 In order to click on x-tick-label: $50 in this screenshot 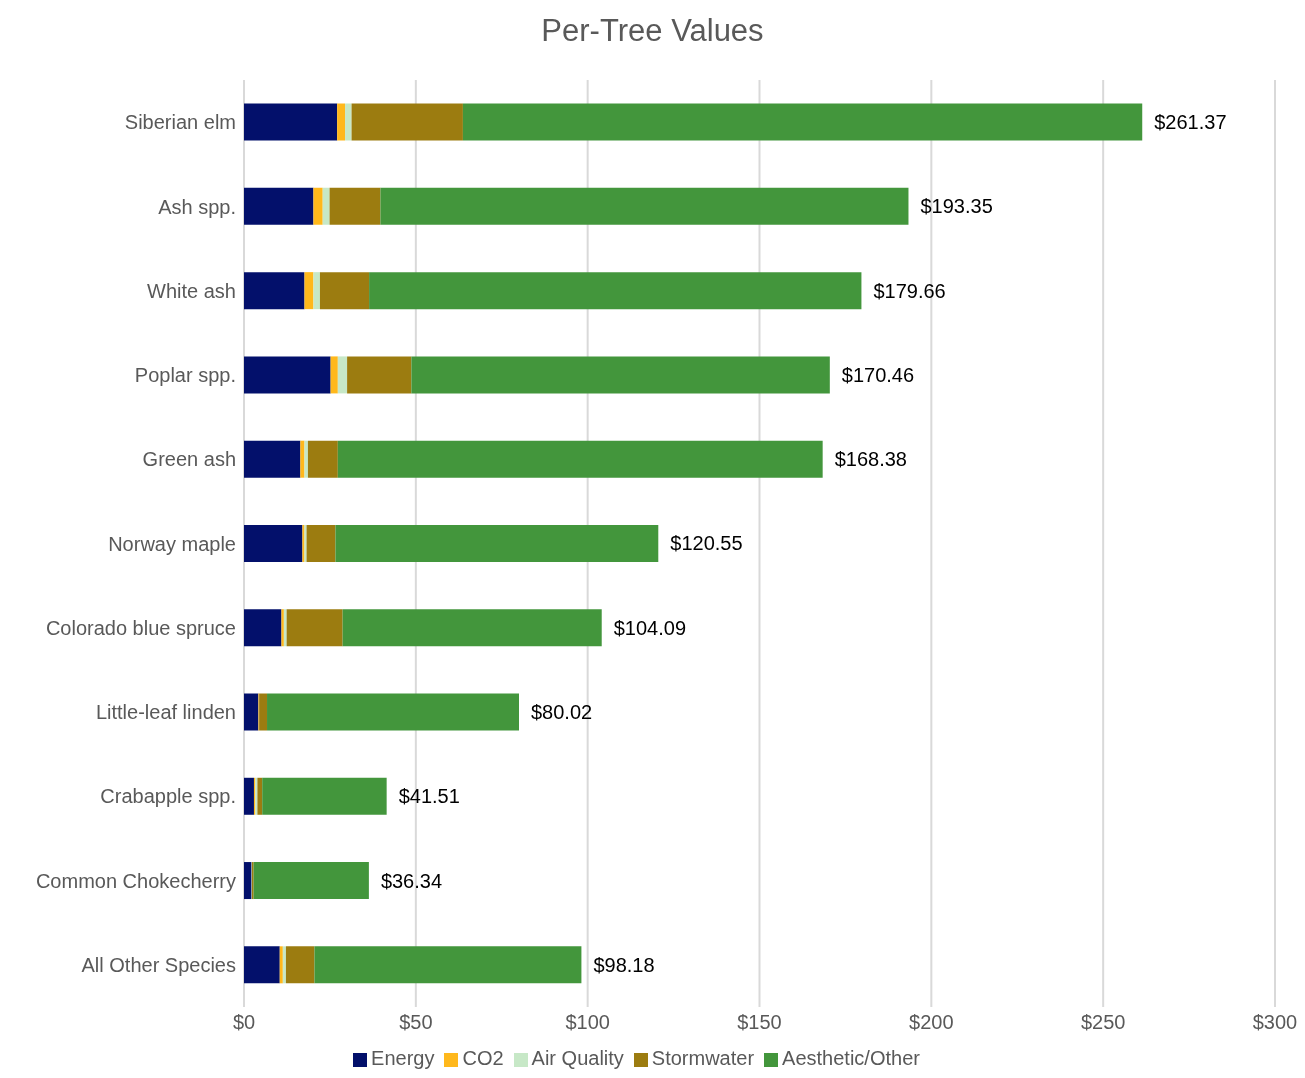, I will do `click(416, 1022)`.